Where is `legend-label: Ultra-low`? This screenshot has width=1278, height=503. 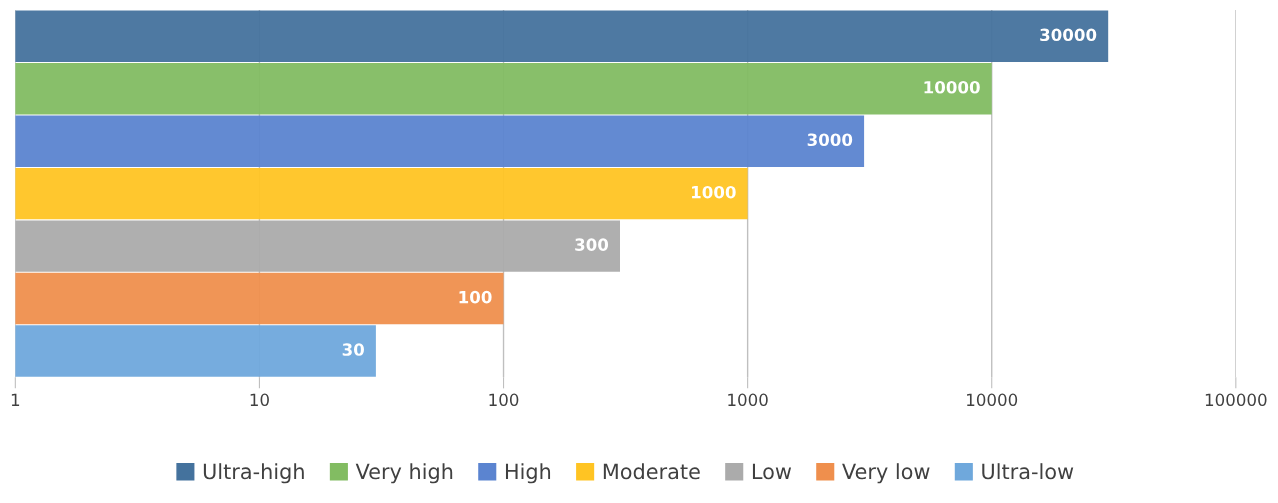 legend-label: Ultra-low is located at coordinates (1028, 471).